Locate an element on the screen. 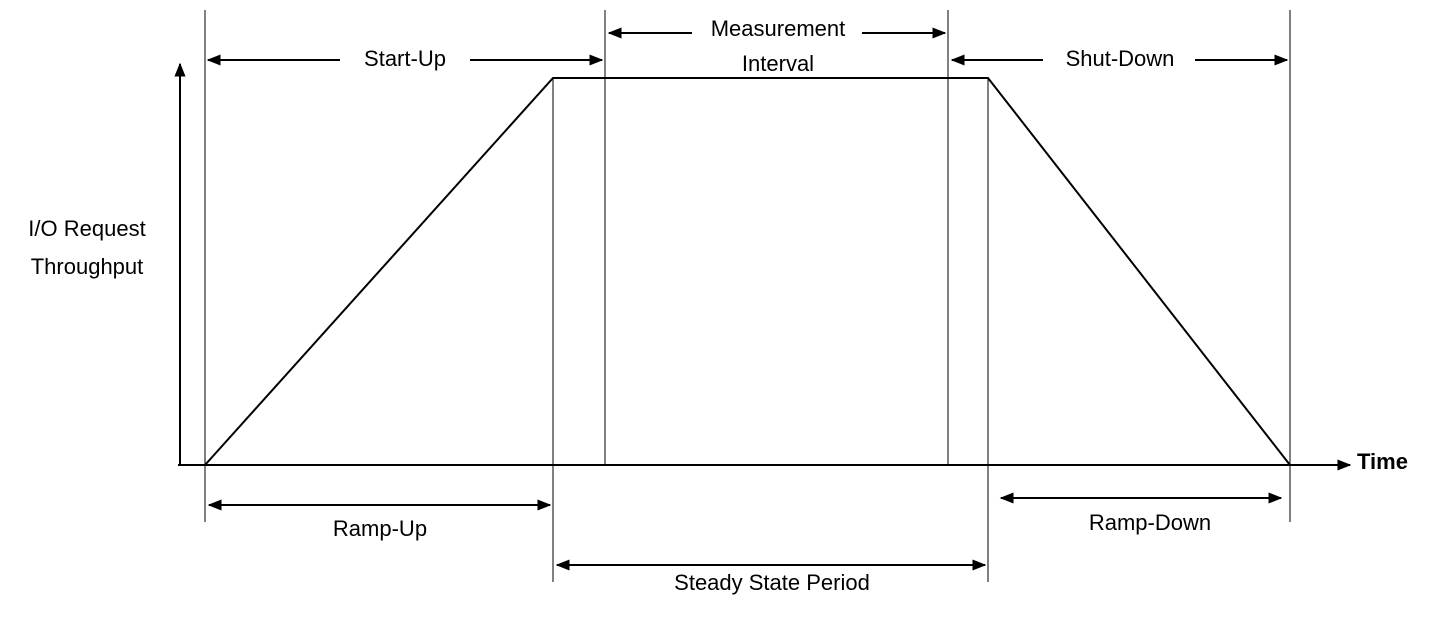 The width and height of the screenshot is (1441, 617). x-axis-label: Time is located at coordinates (1382, 461).